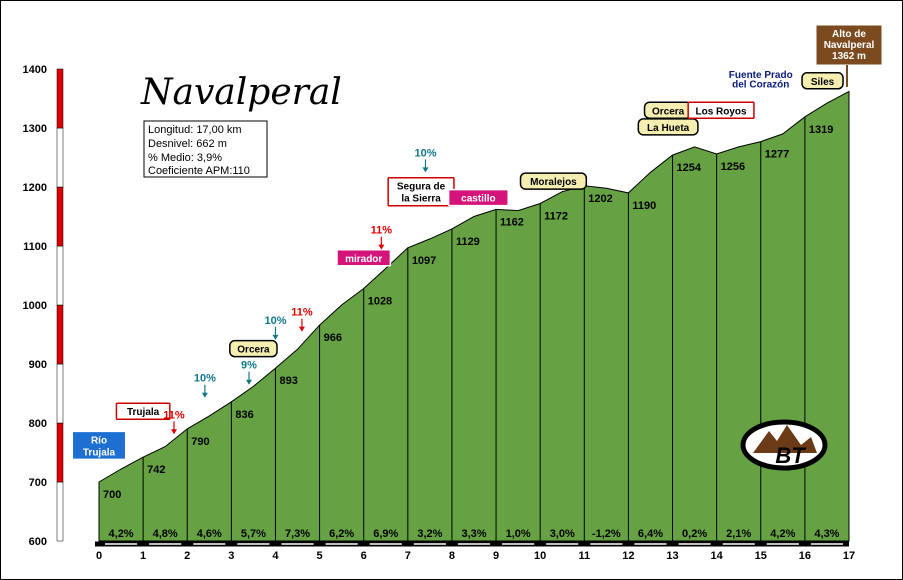 The image size is (903, 580). Describe the element at coordinates (244, 415) in the screenshot. I see `km-altitude-label: 836` at that location.